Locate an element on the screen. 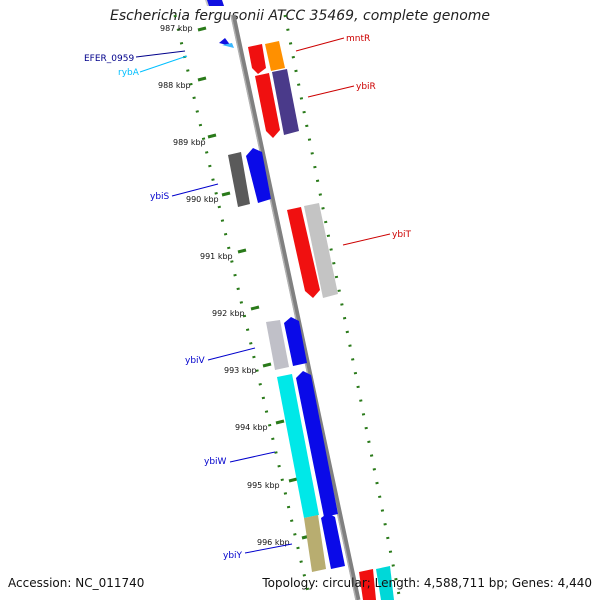  gene-ybiT-red is located at coordinates (303, 252).